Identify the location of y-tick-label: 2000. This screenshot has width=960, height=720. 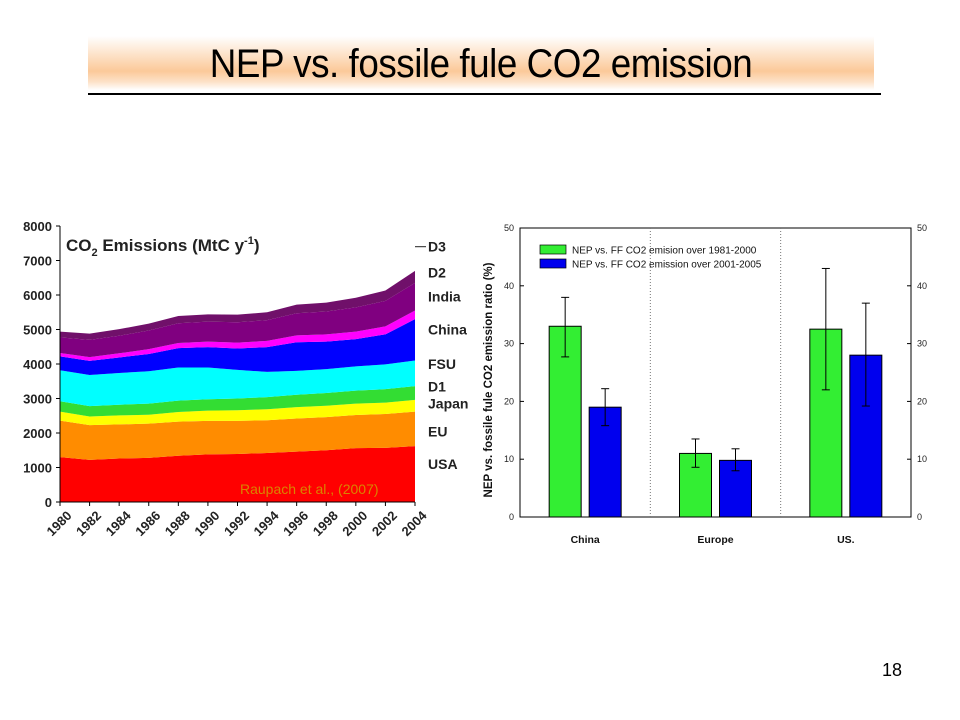
(37, 433).